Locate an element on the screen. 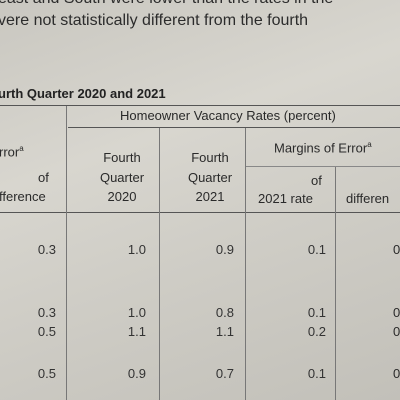 This screenshot has width=400, height=400. homeowner-vacancy-header: Homeowner Vacancy Rates (percent) is located at coordinates (228, 115).